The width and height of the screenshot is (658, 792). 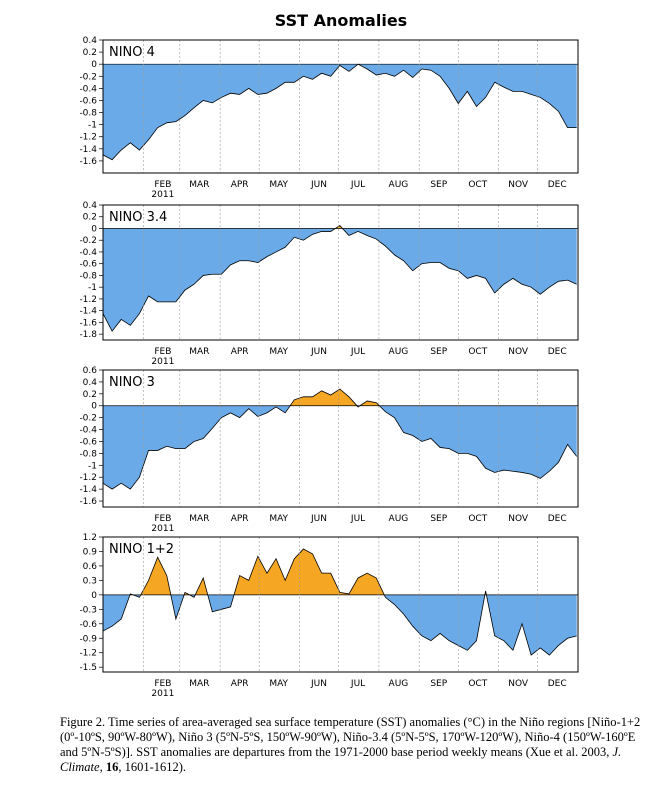 What do you see at coordinates (88, 639) in the screenshot?
I see `y-tick-label: -0.9` at bounding box center [88, 639].